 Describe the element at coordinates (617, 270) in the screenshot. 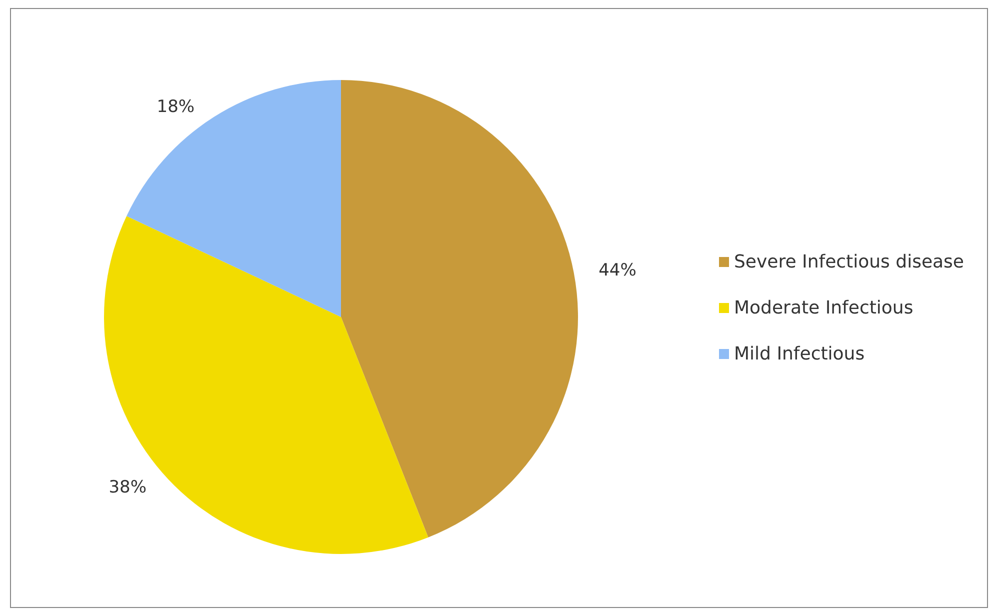

I see `data-label: 44%` at that location.